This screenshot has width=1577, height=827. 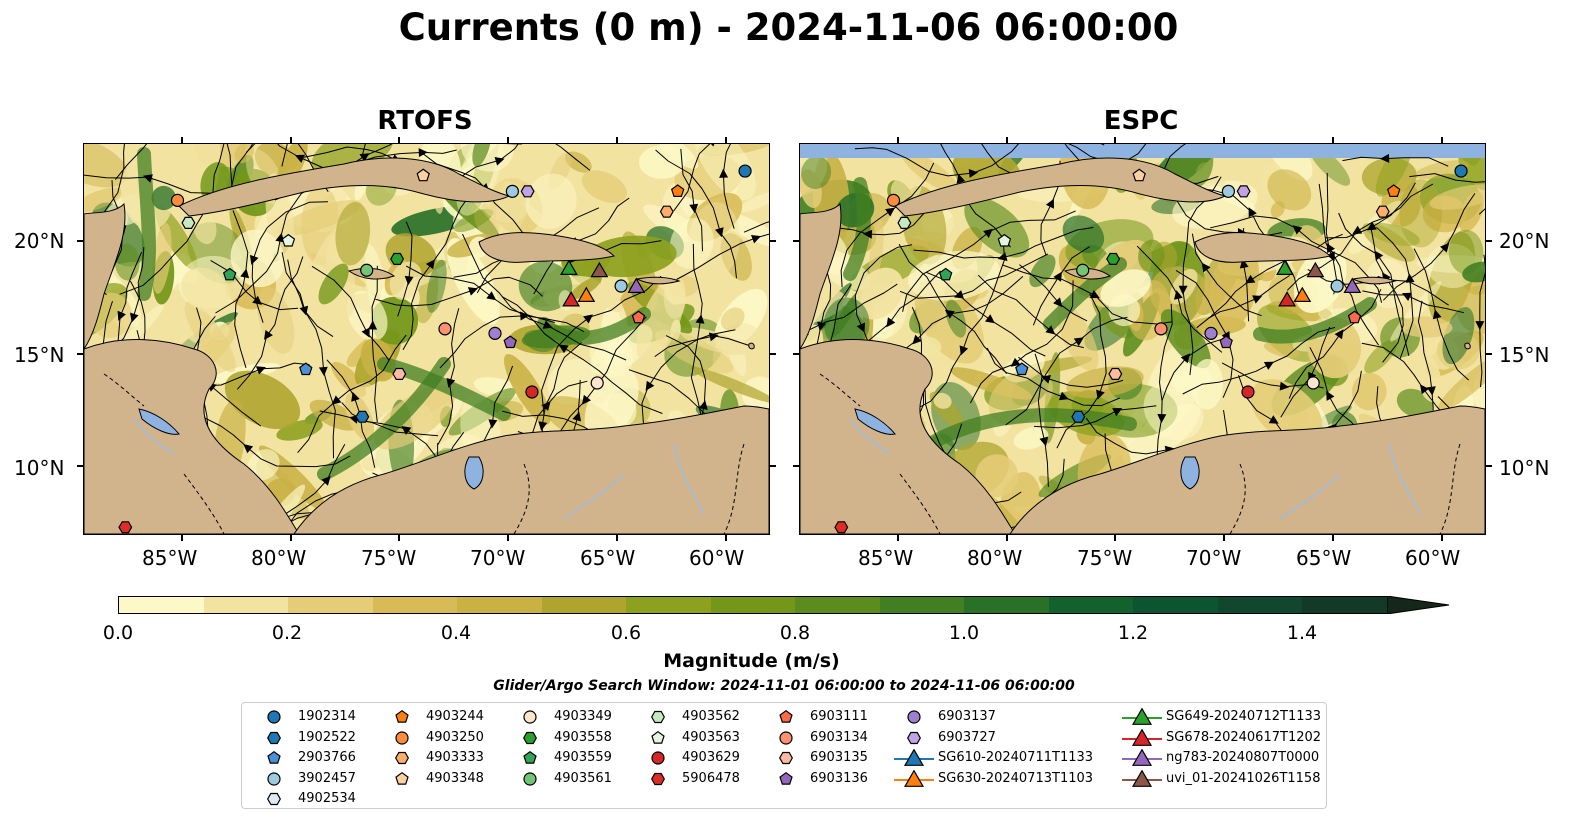 What do you see at coordinates (583, 737) in the screenshot?
I see `legend-item-label: 4903558` at bounding box center [583, 737].